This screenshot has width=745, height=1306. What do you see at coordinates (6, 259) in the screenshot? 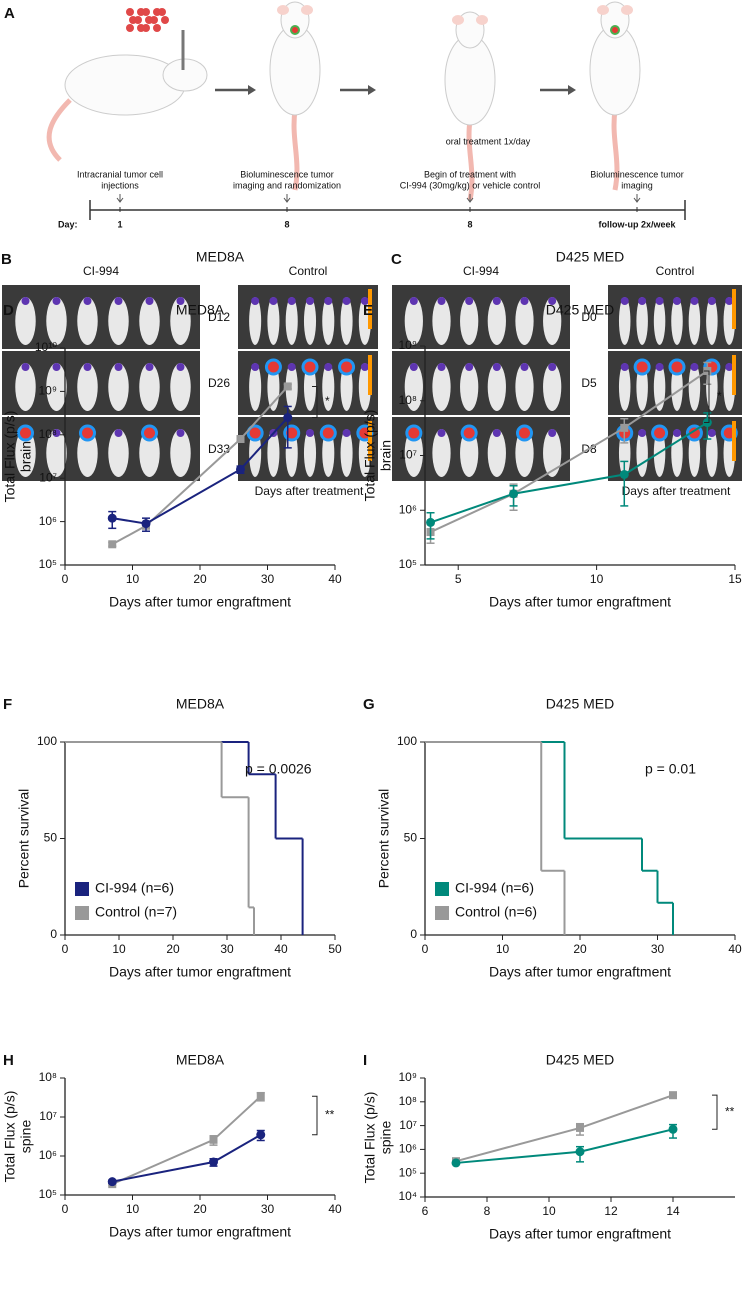
I see `panel-letter: B` at bounding box center [6, 259].